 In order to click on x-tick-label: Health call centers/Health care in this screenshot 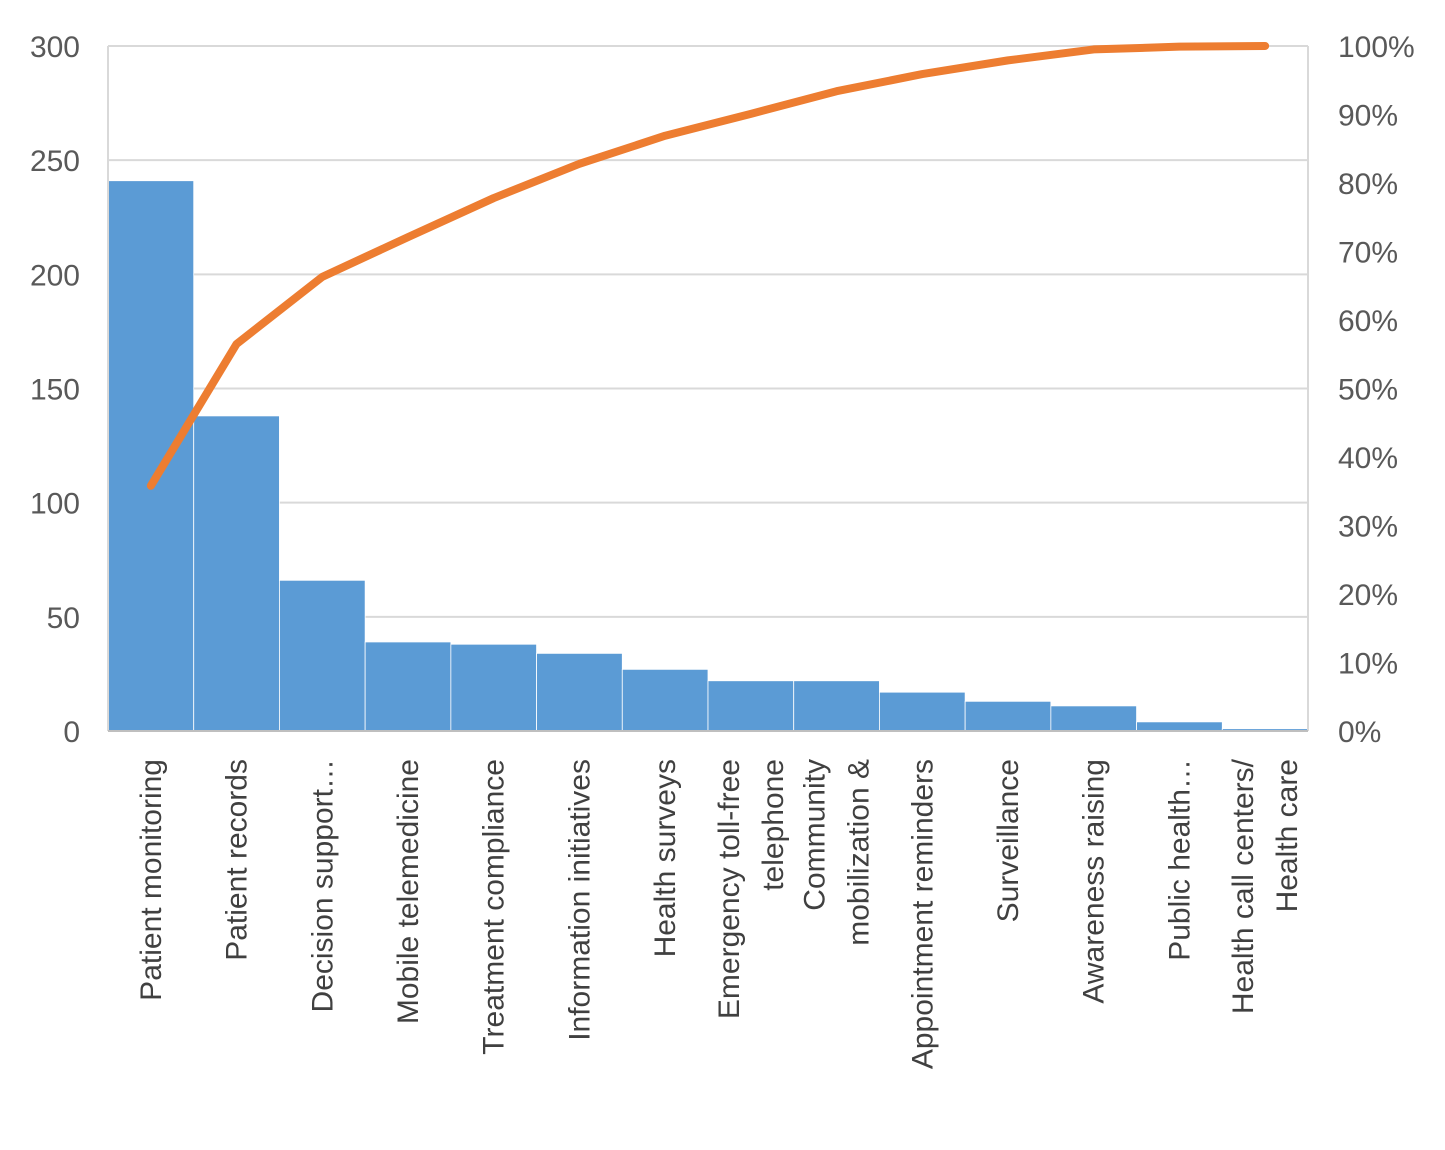, I will do `click(1265, 886)`.